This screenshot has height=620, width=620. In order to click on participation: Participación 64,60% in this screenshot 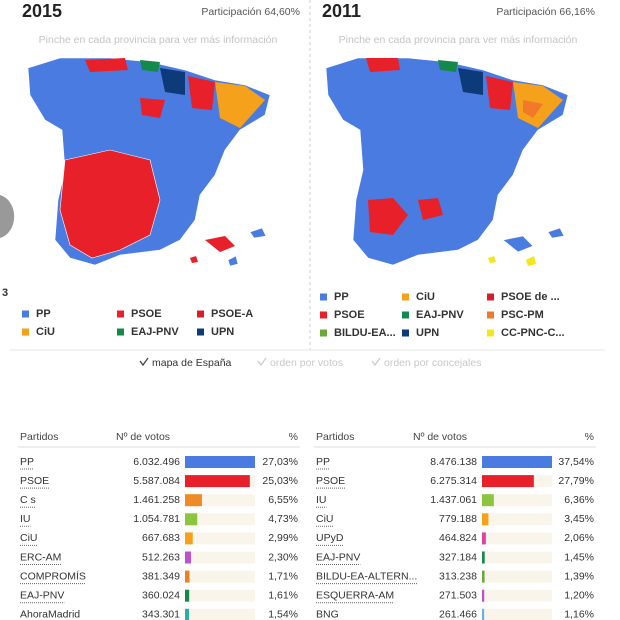, I will do `click(250, 12)`.